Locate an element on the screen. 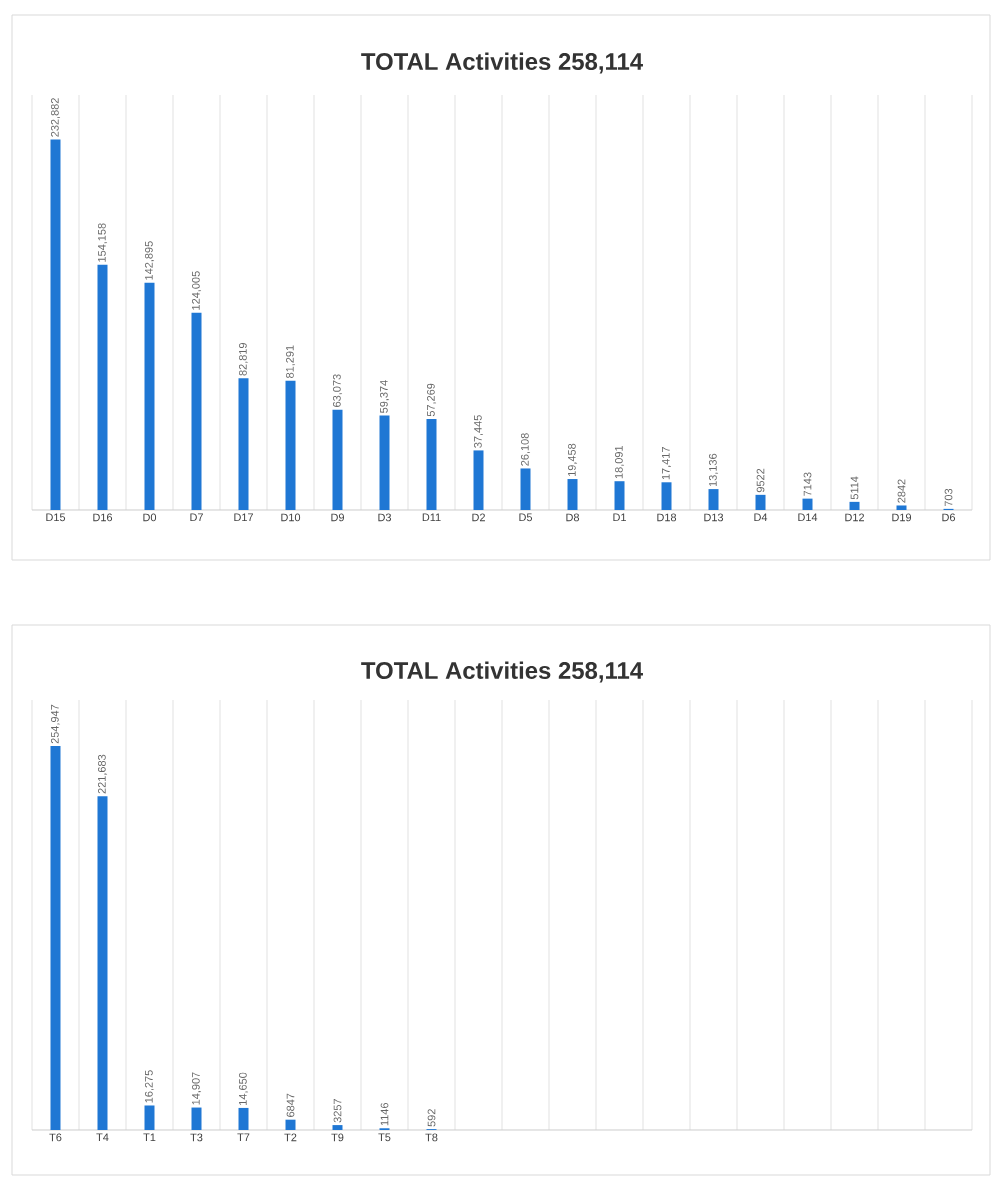 The height and width of the screenshot is (1178, 992). x-tick-label: D19 is located at coordinates (902, 517).